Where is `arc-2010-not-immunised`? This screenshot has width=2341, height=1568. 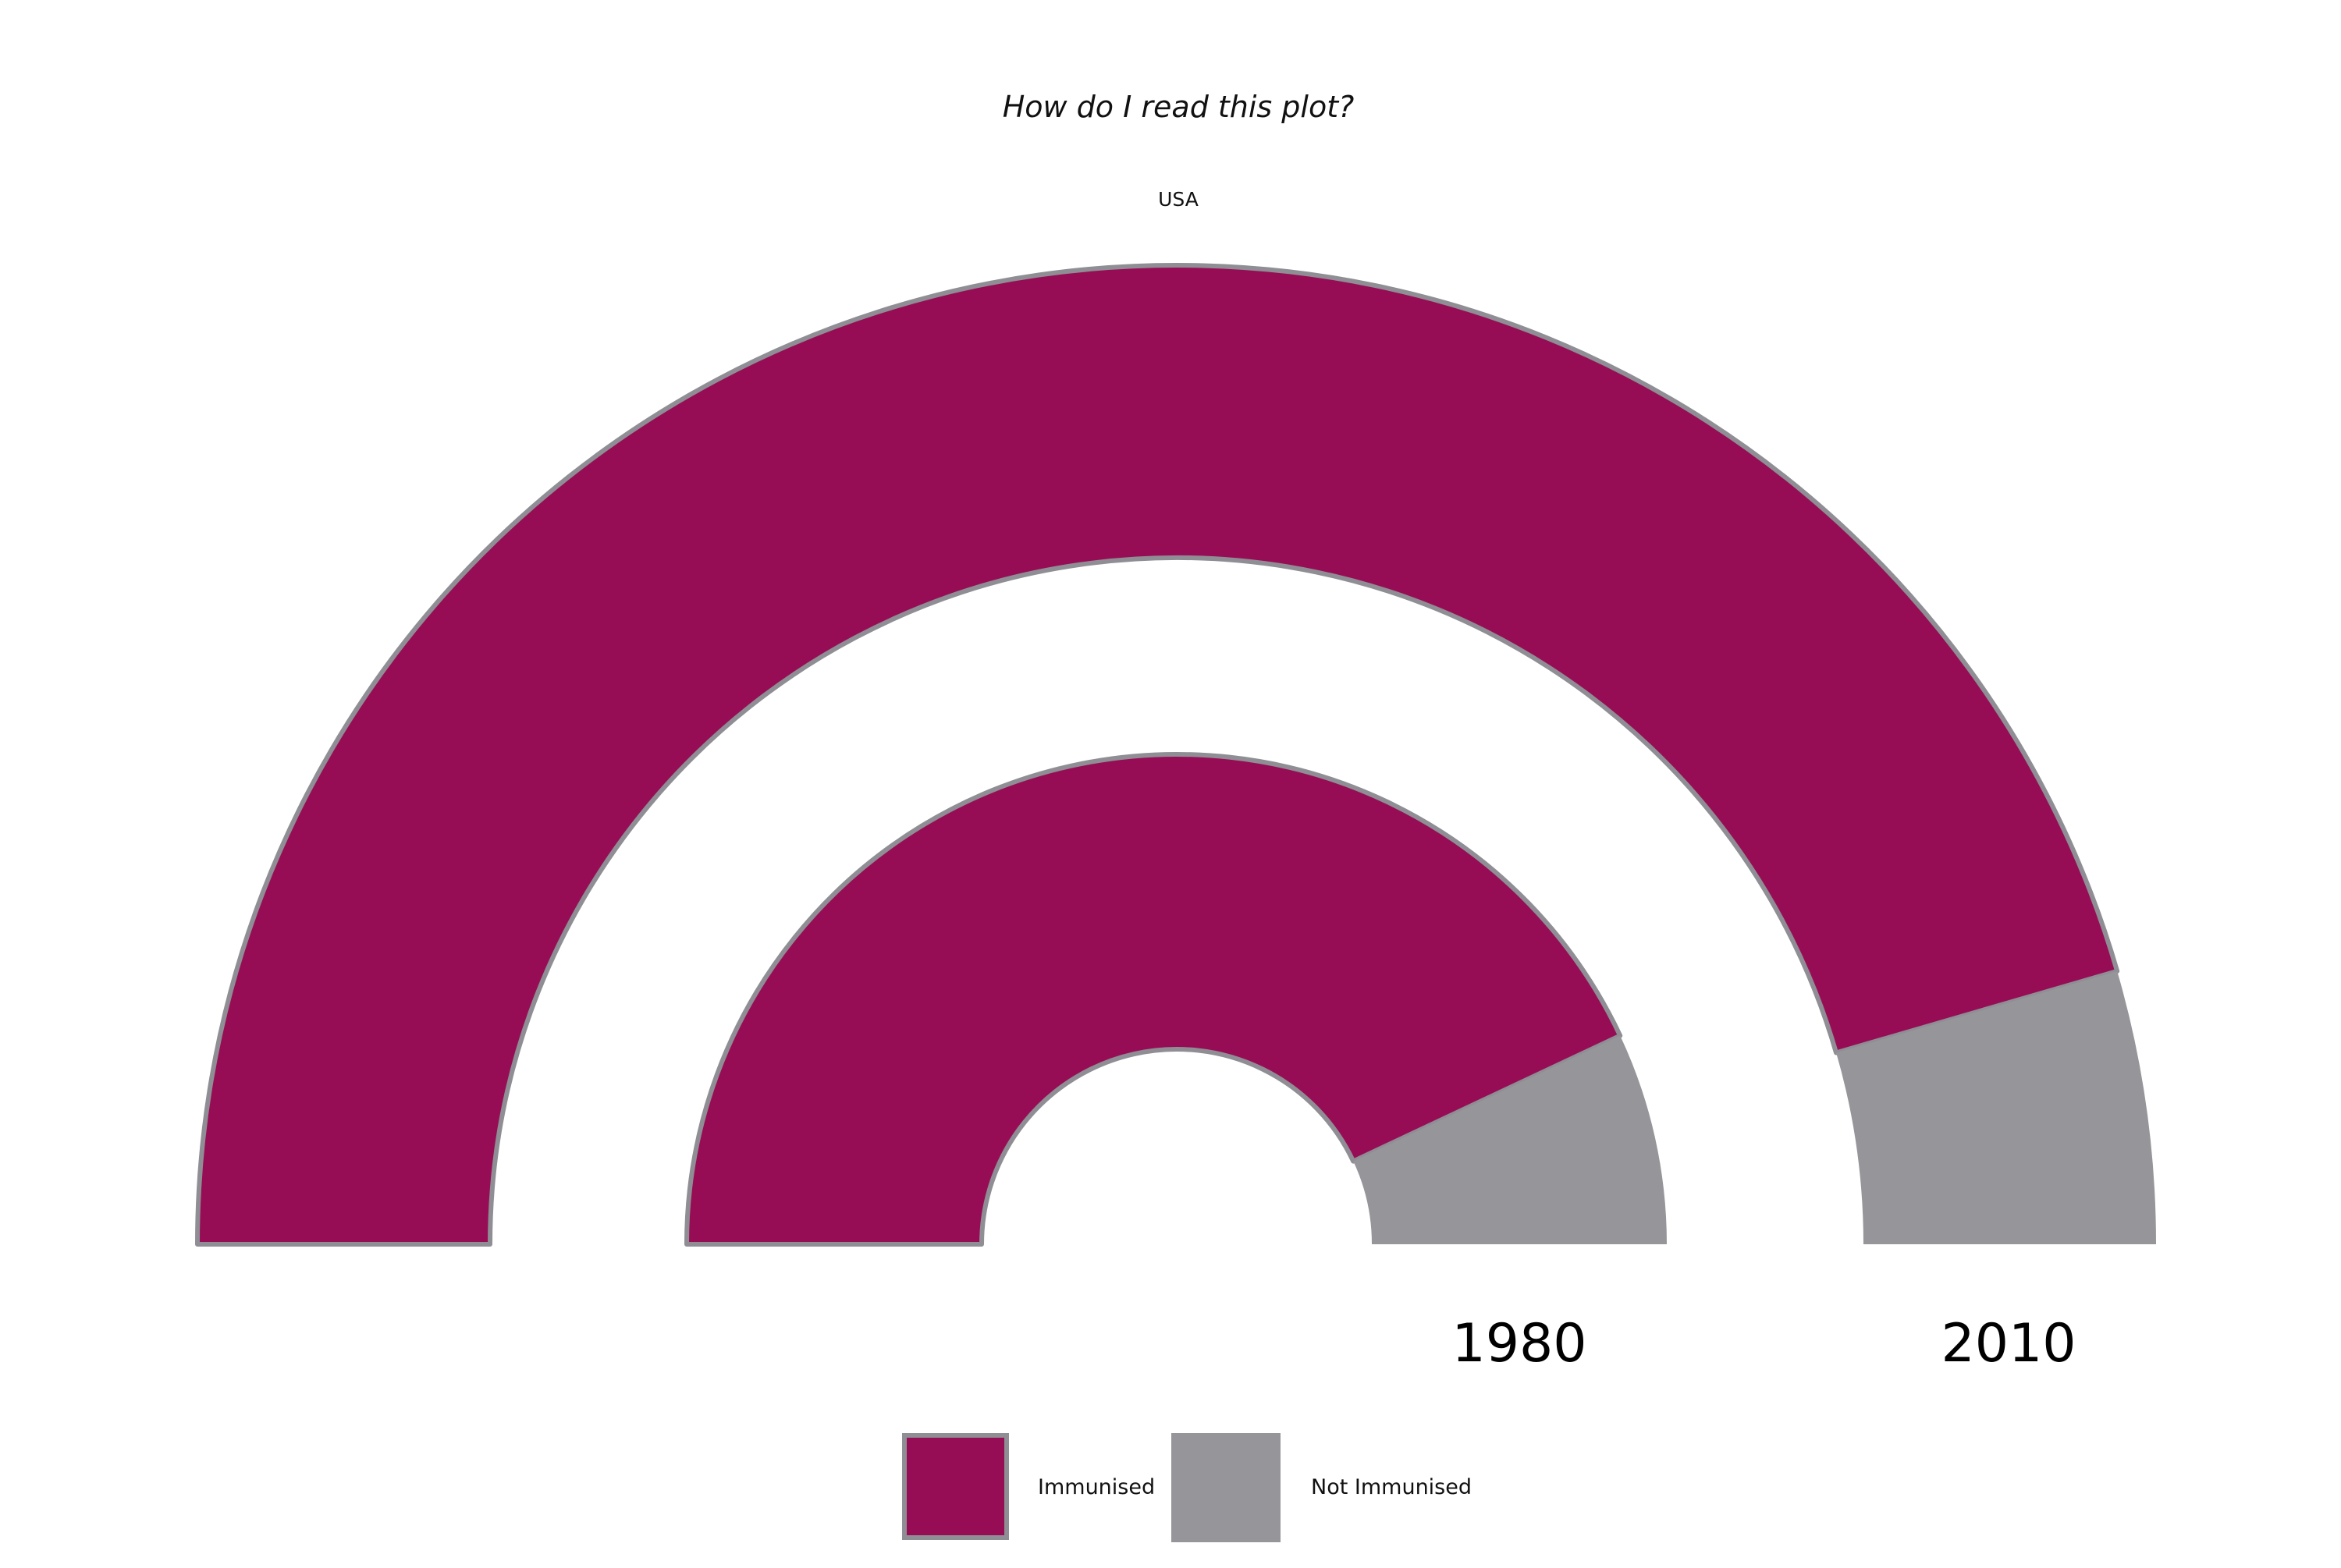
arc-2010-not-immunised is located at coordinates (1996, 1107).